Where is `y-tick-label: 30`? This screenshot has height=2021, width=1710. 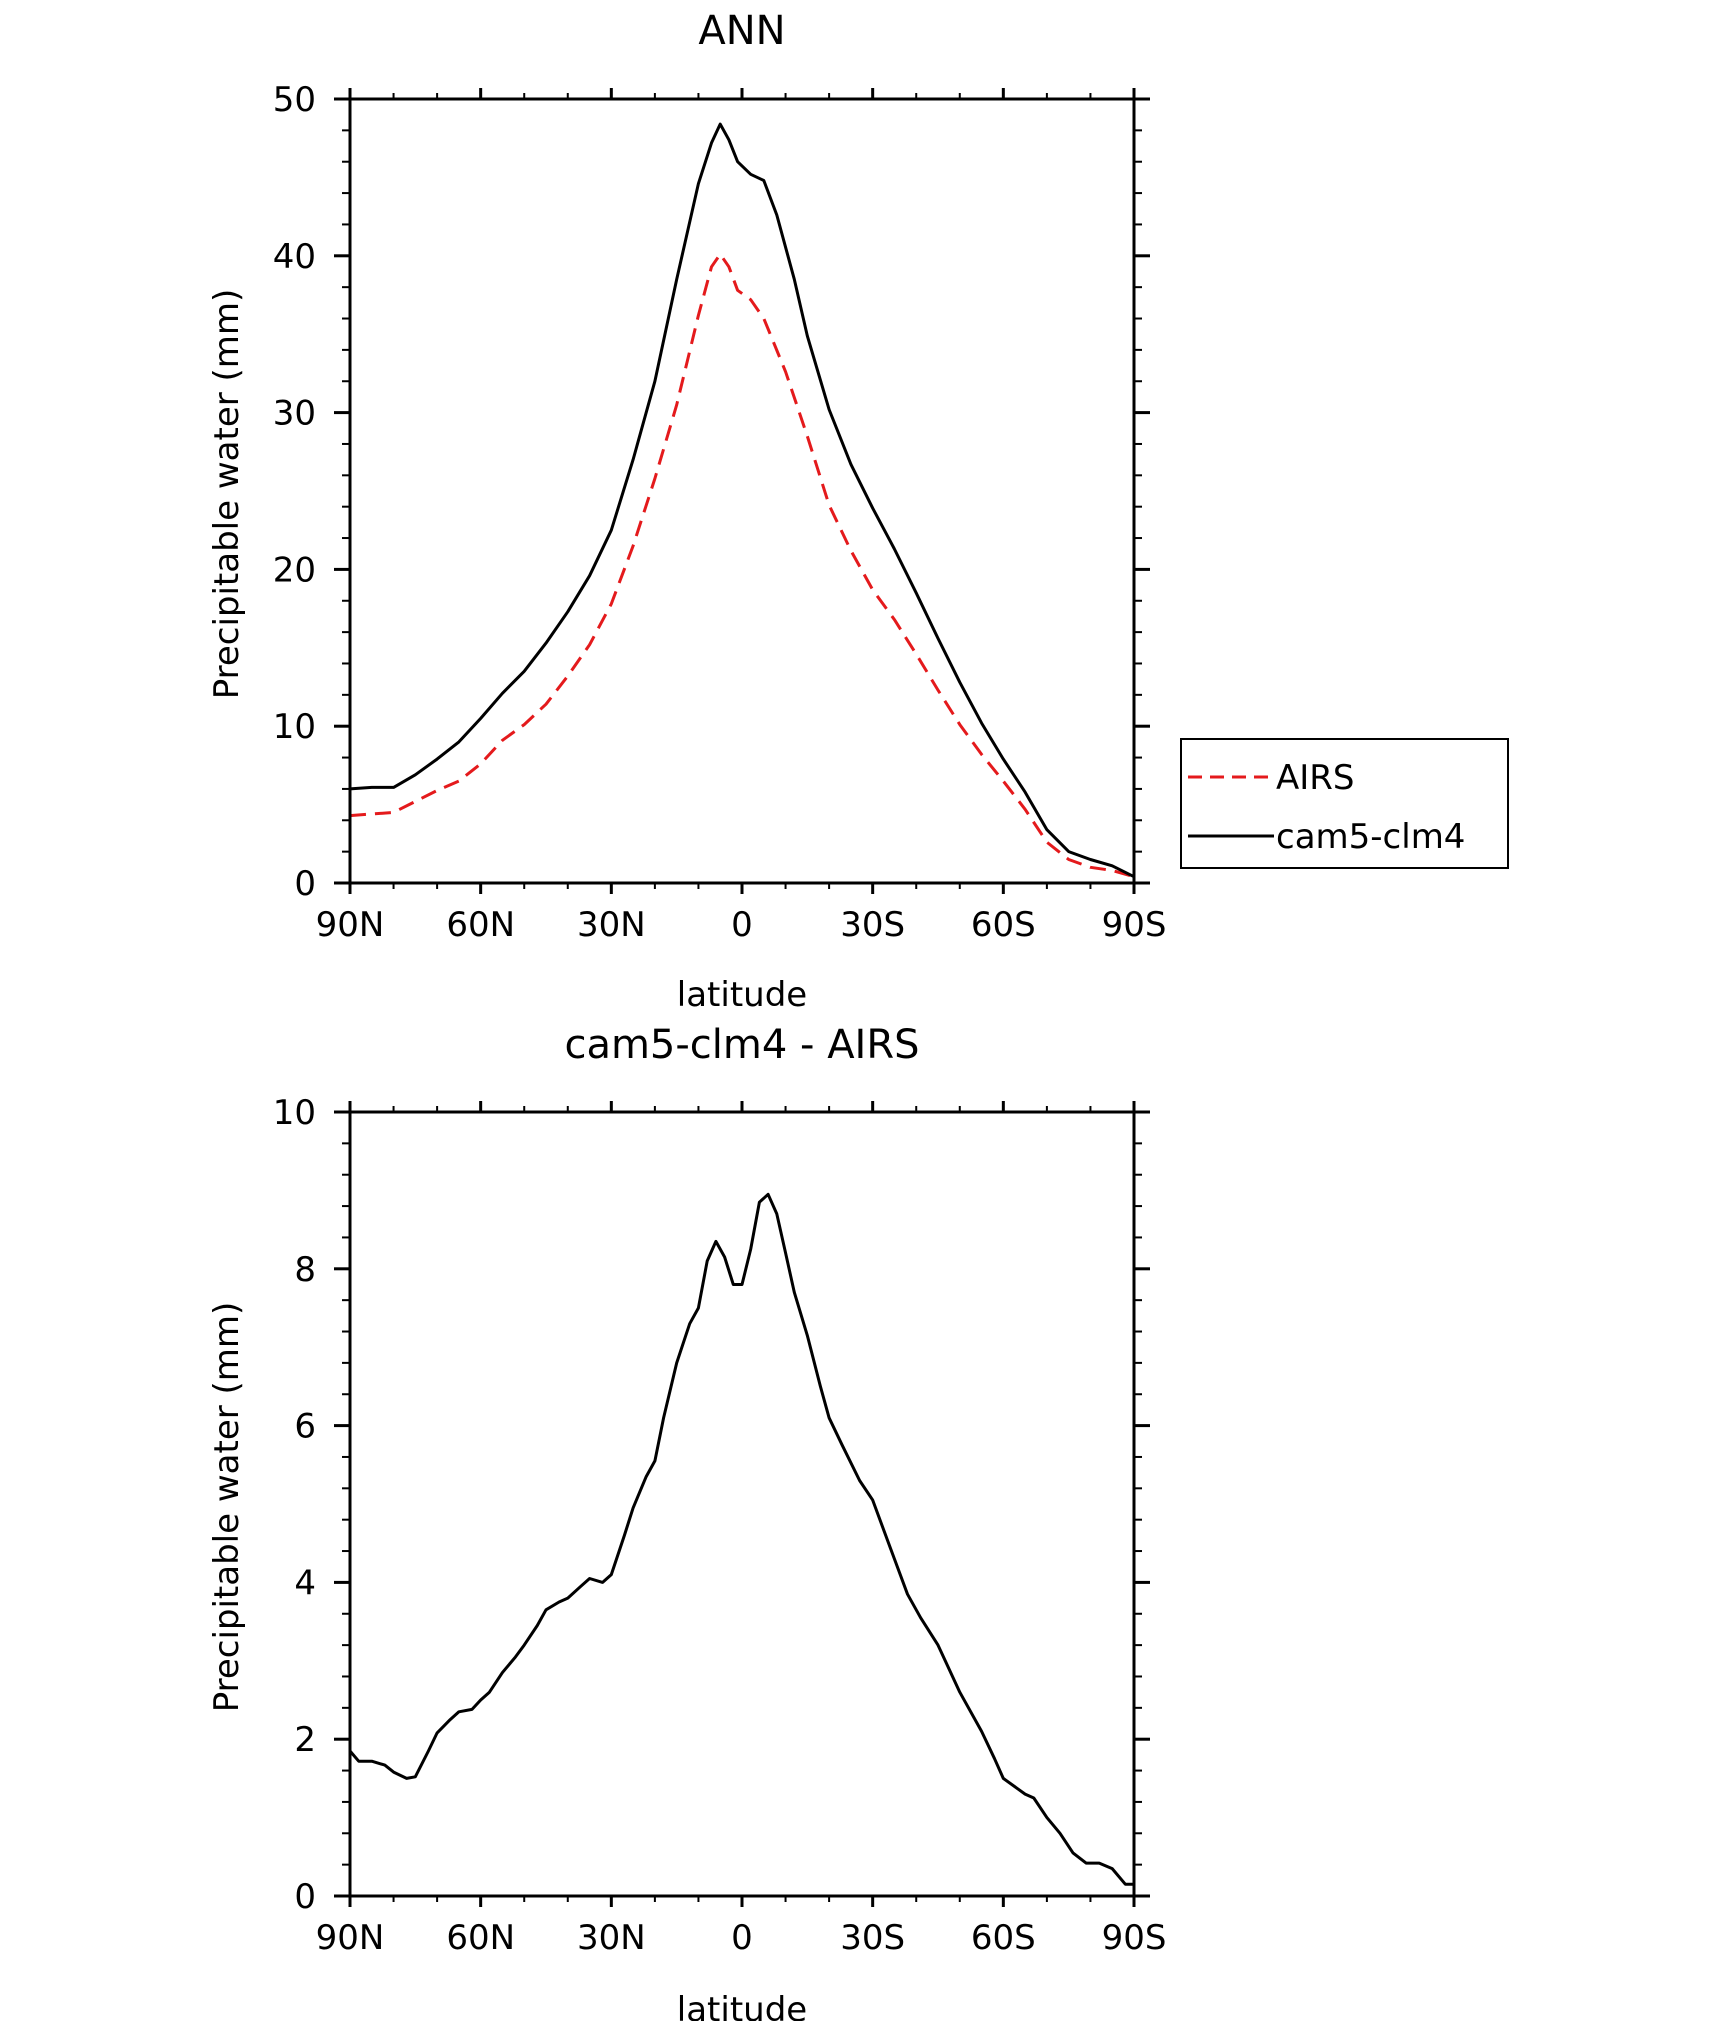
y-tick-label: 30 is located at coordinates (294, 414).